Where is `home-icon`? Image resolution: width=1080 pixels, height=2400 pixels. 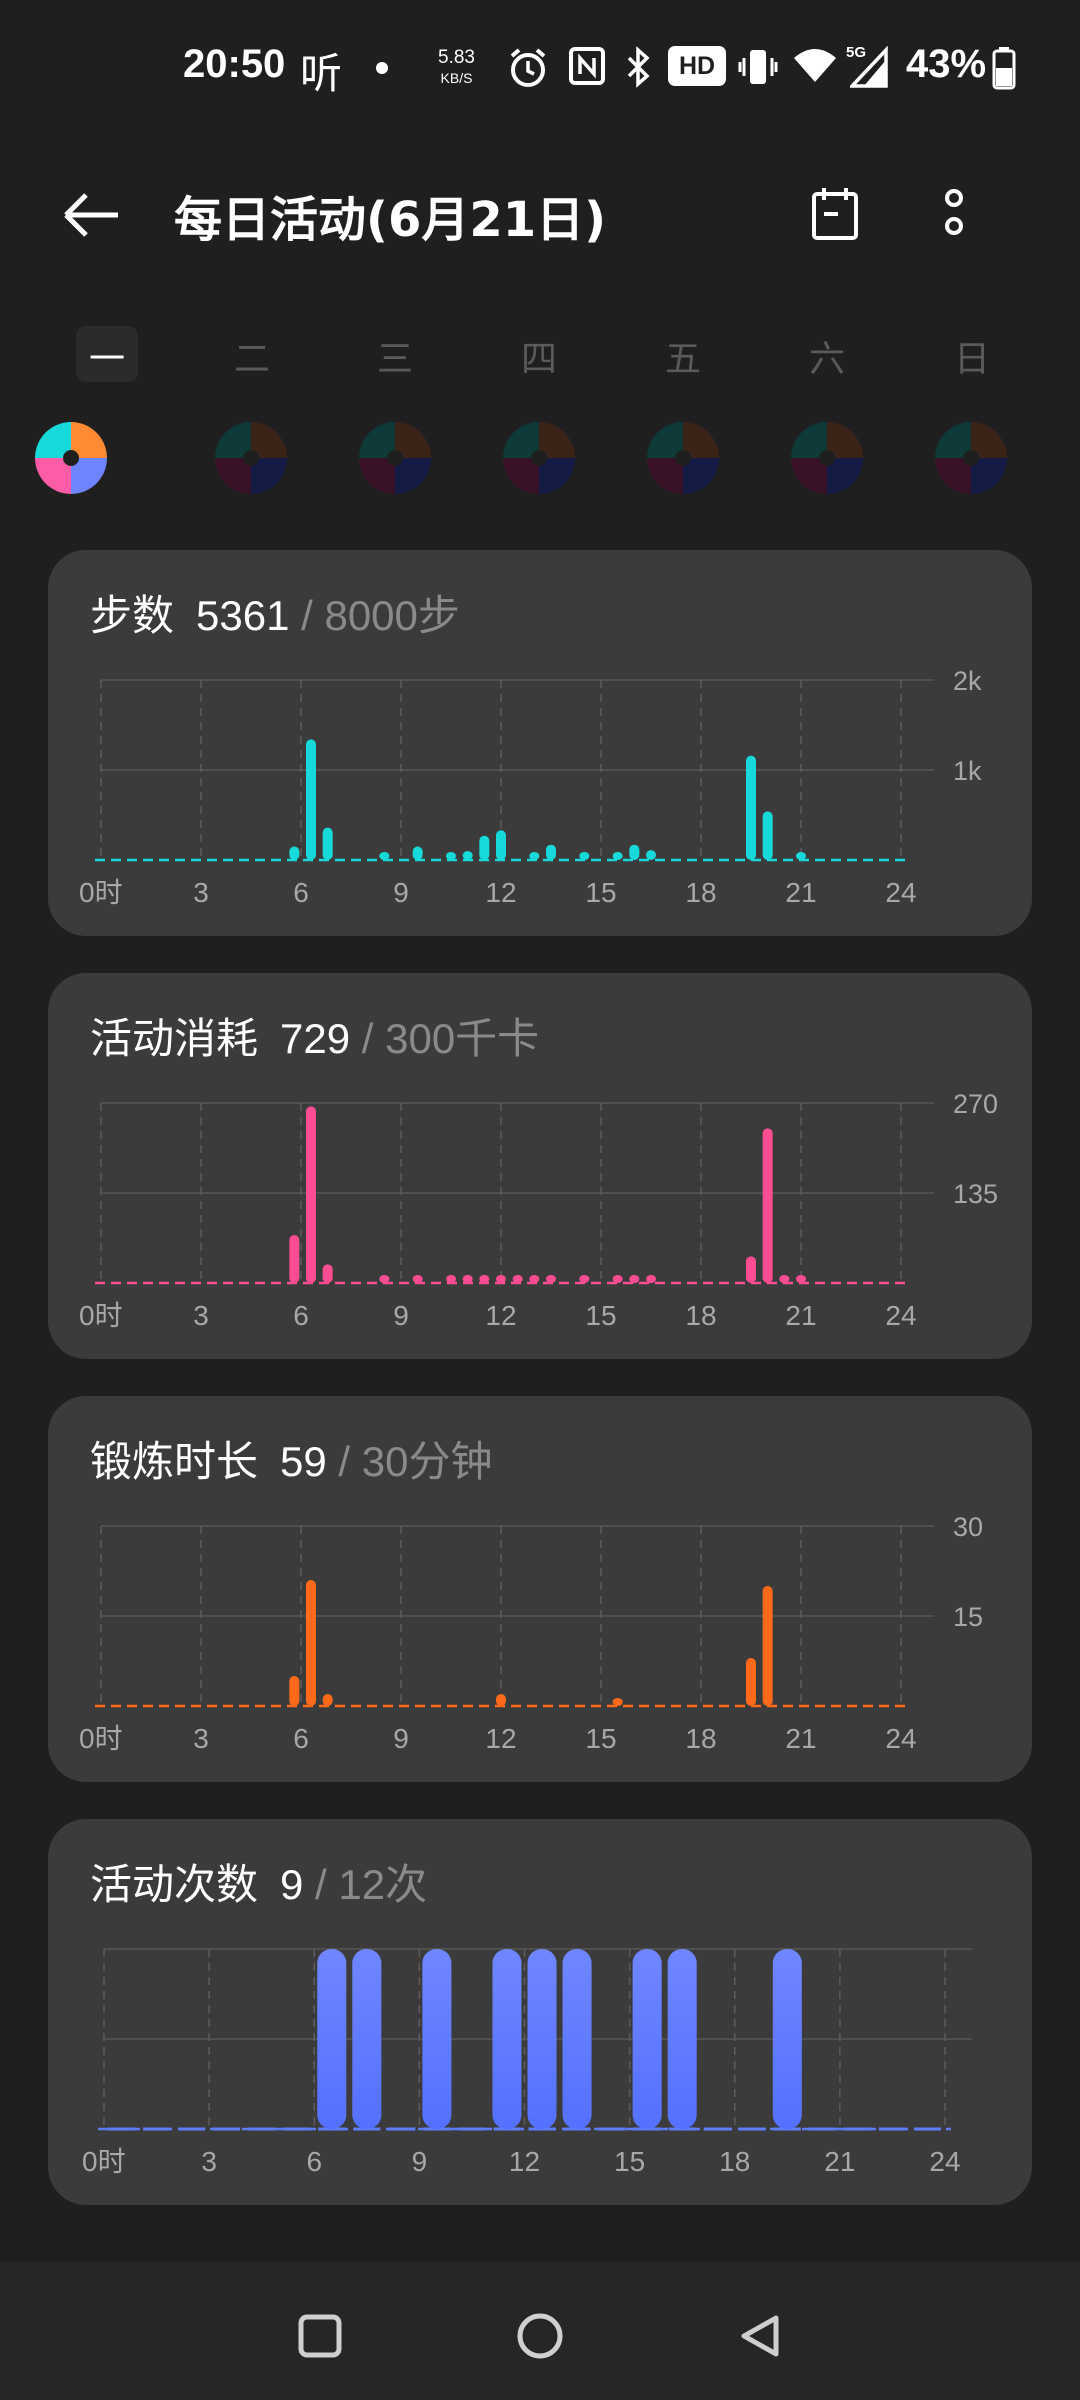 home-icon is located at coordinates (540, 2336).